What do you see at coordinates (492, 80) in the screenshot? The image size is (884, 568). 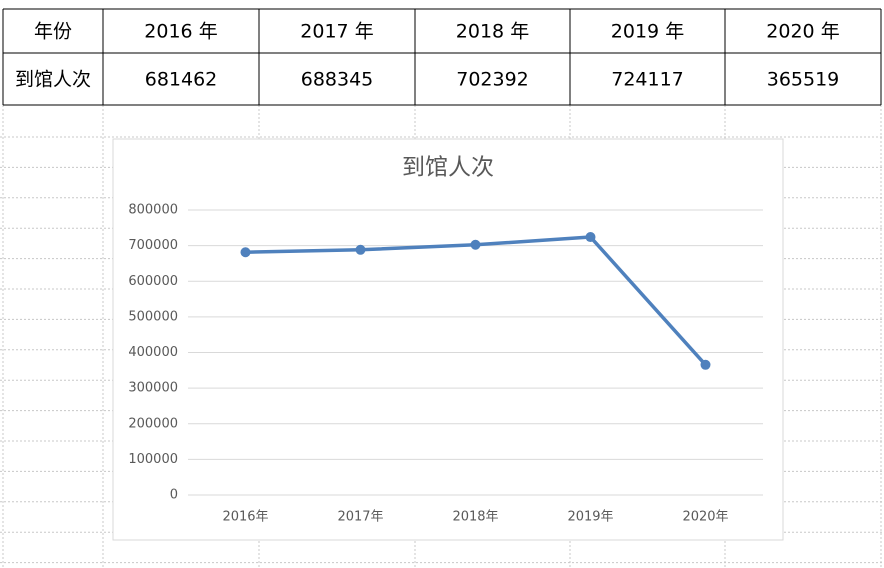 I see `table-cell: 702392` at bounding box center [492, 80].